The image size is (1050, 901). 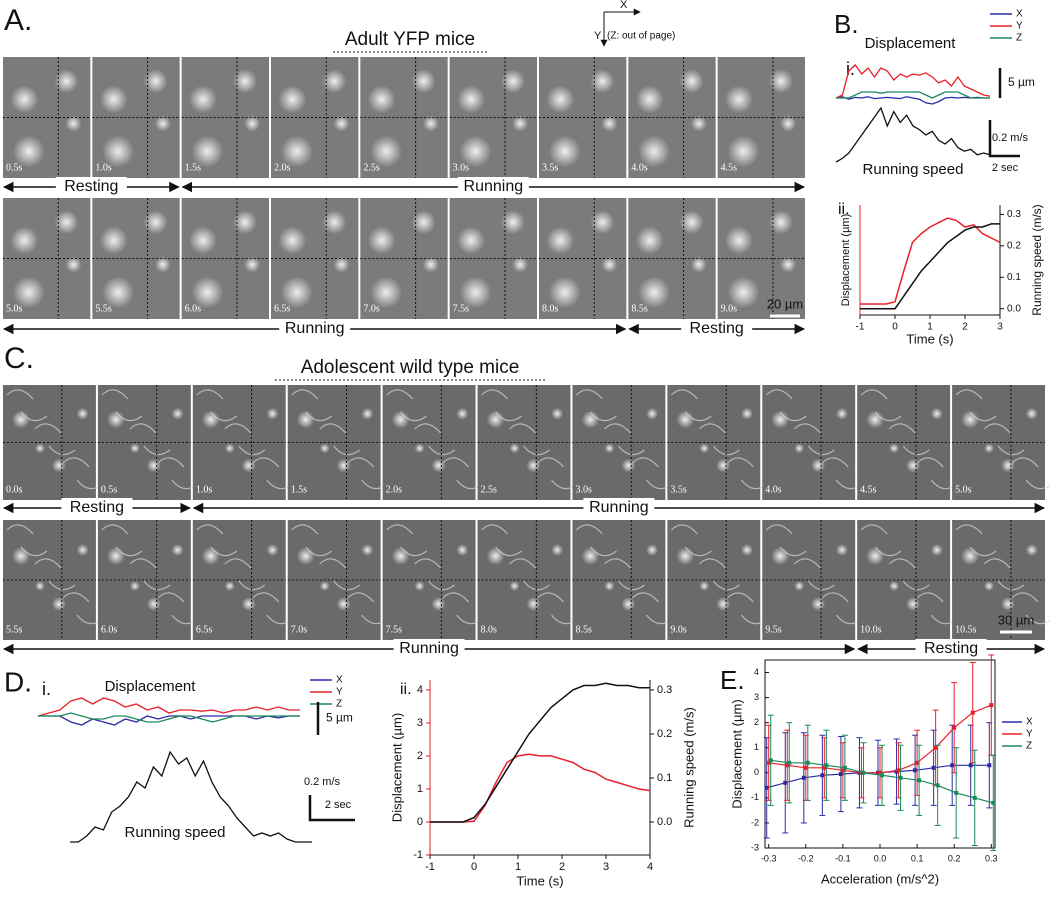 I want to click on scale-bar, so click(x=331, y=808).